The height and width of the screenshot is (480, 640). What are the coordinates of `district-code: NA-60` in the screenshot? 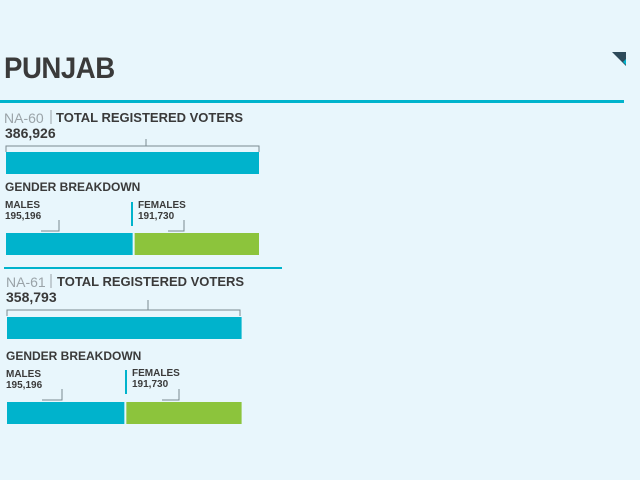 It's located at (24, 118).